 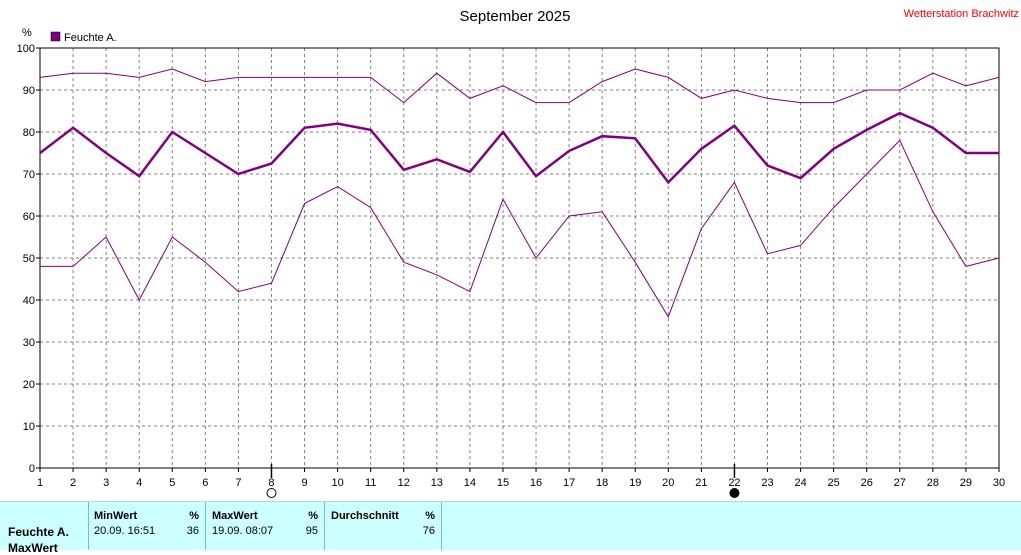 What do you see at coordinates (961, 14) in the screenshot?
I see `station-name: Wetterstation Brachwitz` at bounding box center [961, 14].